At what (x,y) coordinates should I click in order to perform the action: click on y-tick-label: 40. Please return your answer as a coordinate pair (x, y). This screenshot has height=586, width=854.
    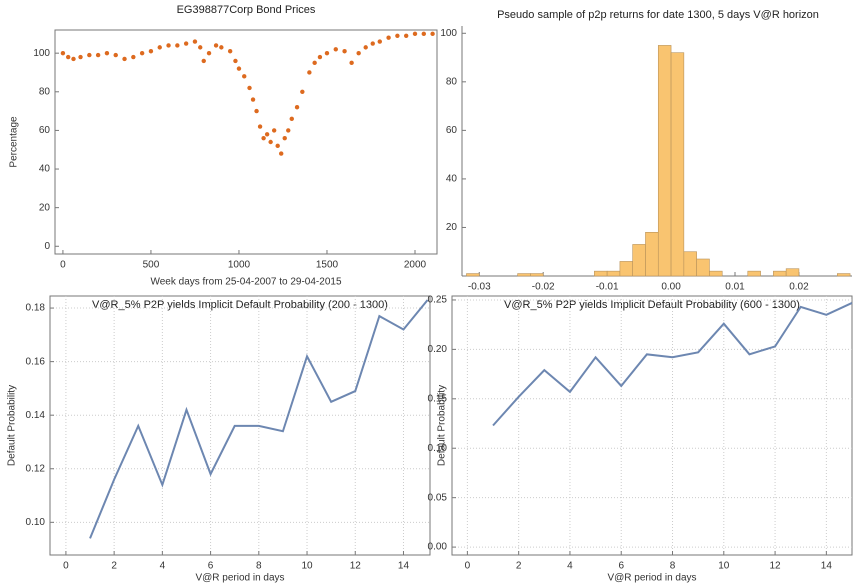
    Looking at the image, I should click on (452, 179).